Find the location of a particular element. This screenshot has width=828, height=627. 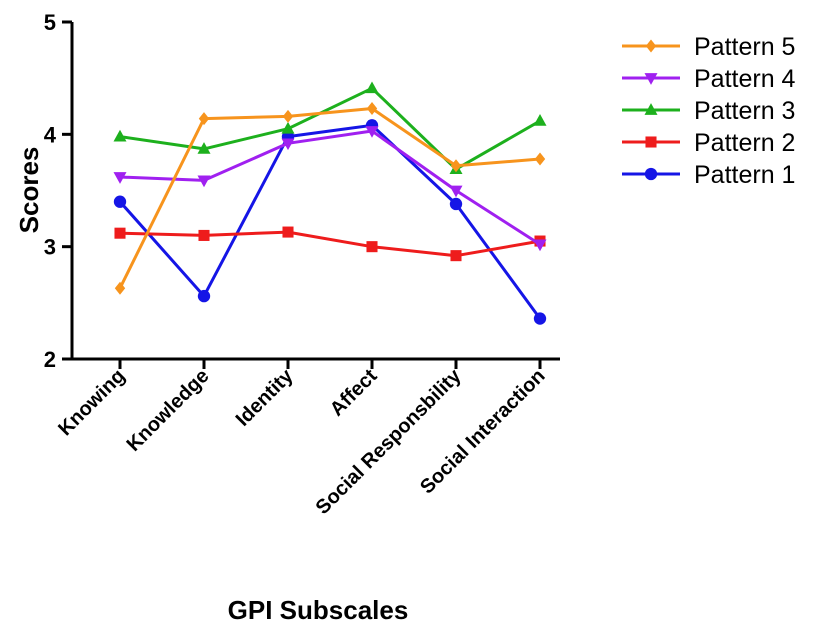

legend-label: Pattern 1 is located at coordinates (744, 175).